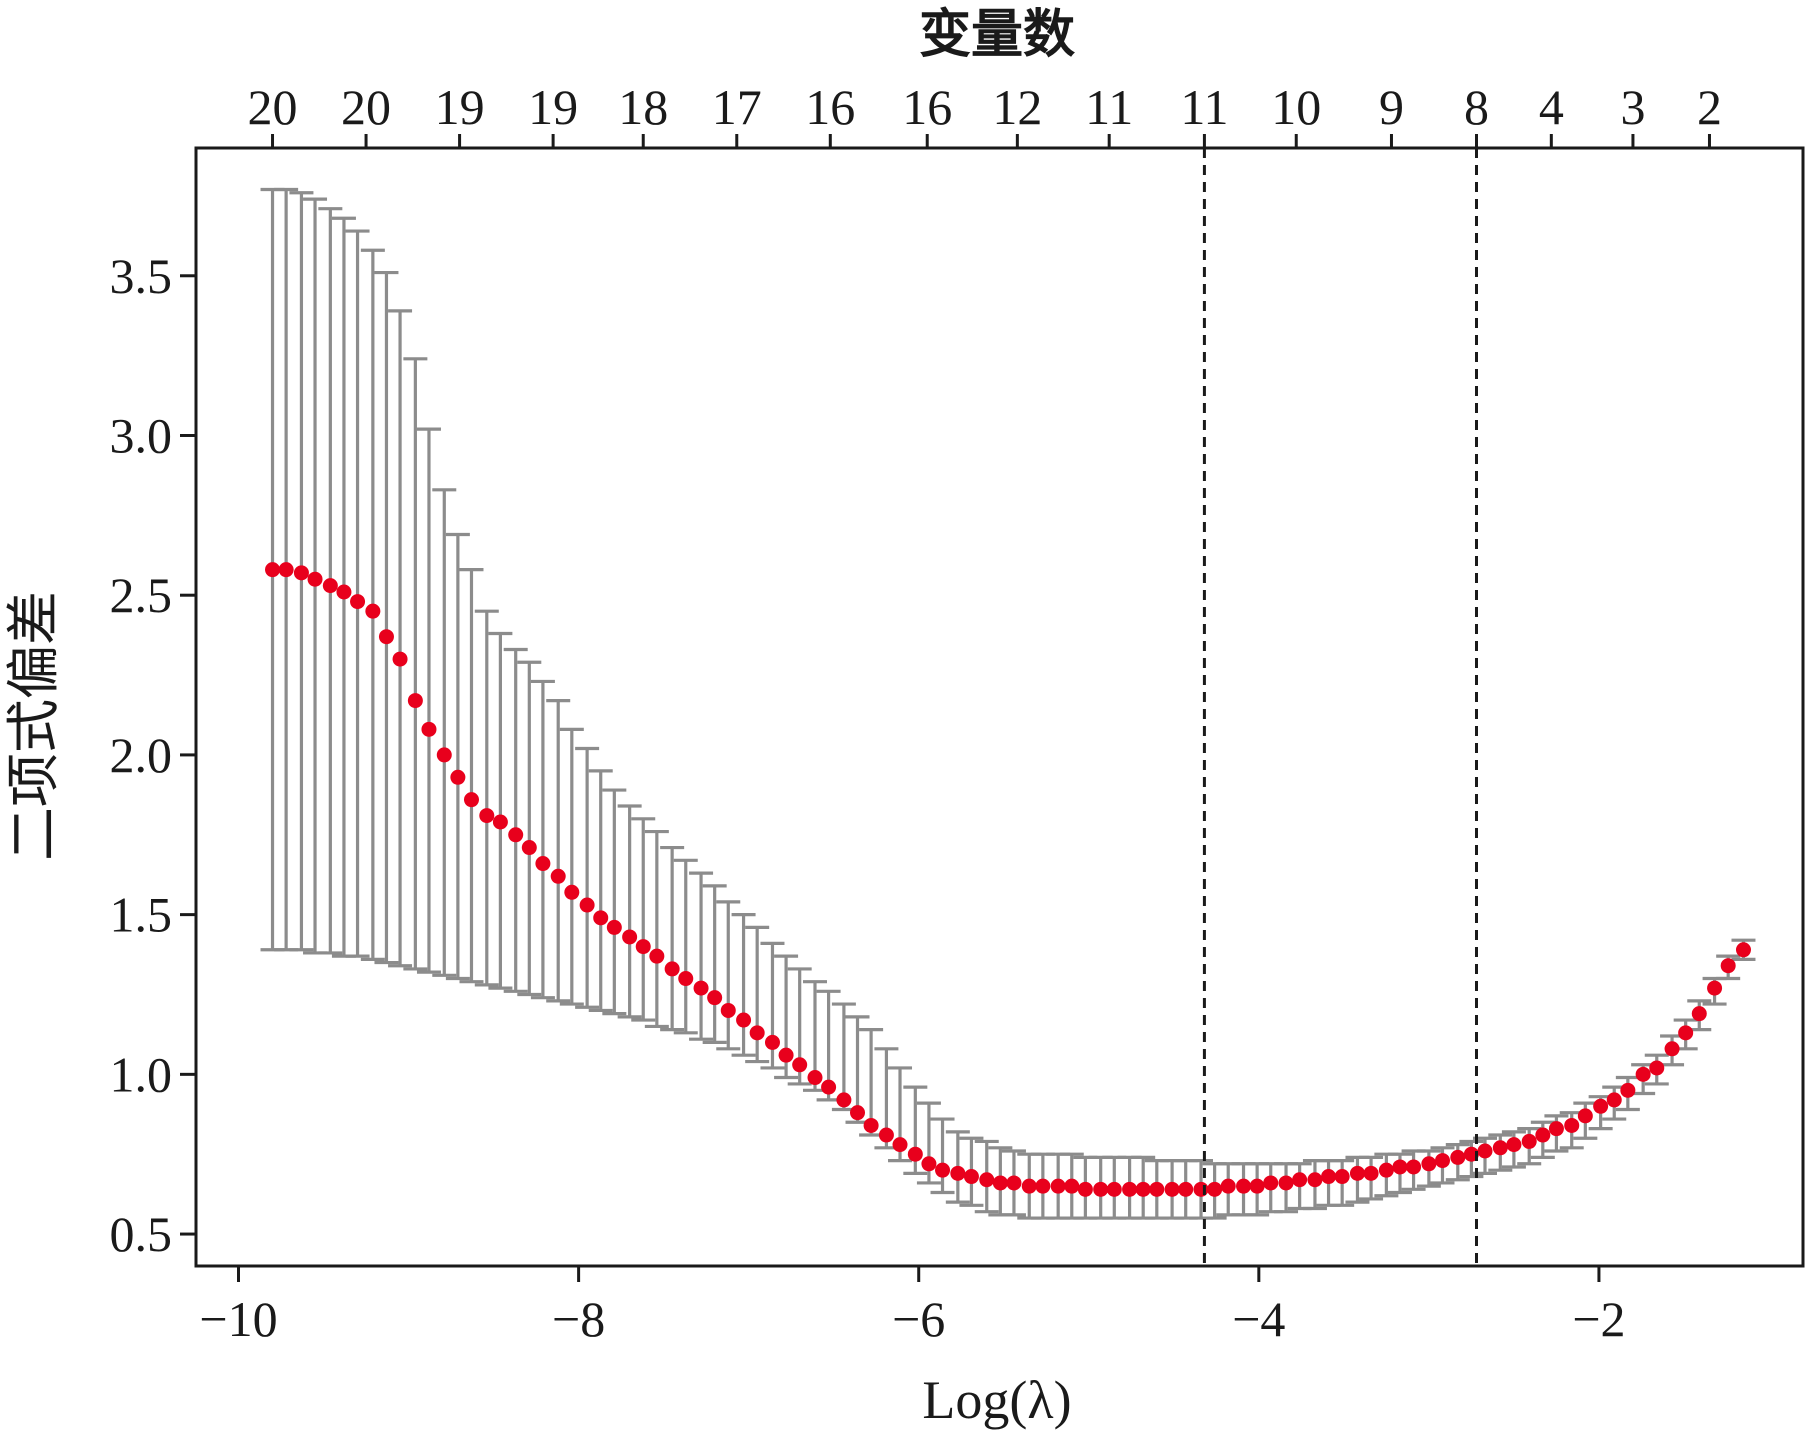 Image resolution: width=1813 pixels, height=1432 pixels. What do you see at coordinates (918, 1319) in the screenshot?
I see `x-tick-label: −6` at bounding box center [918, 1319].